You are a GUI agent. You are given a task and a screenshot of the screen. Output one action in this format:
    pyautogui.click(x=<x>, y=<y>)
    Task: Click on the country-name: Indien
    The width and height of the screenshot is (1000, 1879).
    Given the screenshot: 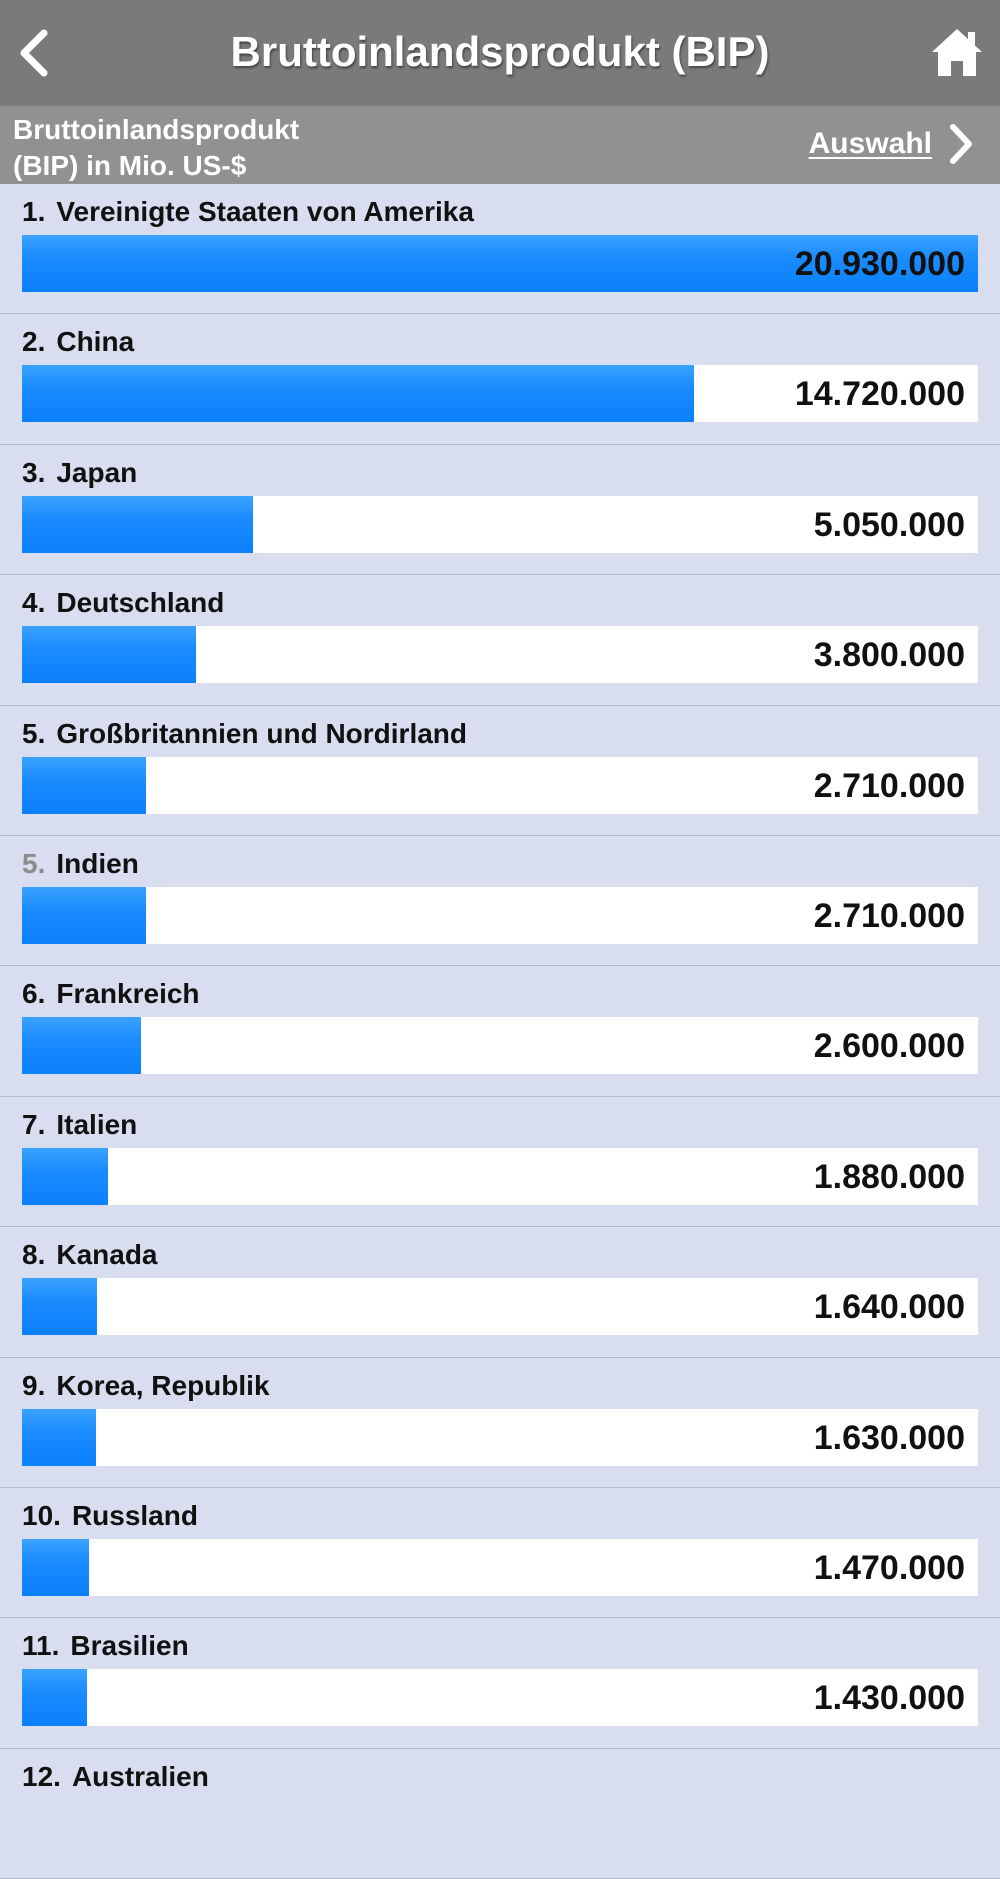 What is the action you would take?
    pyautogui.click(x=97, y=863)
    